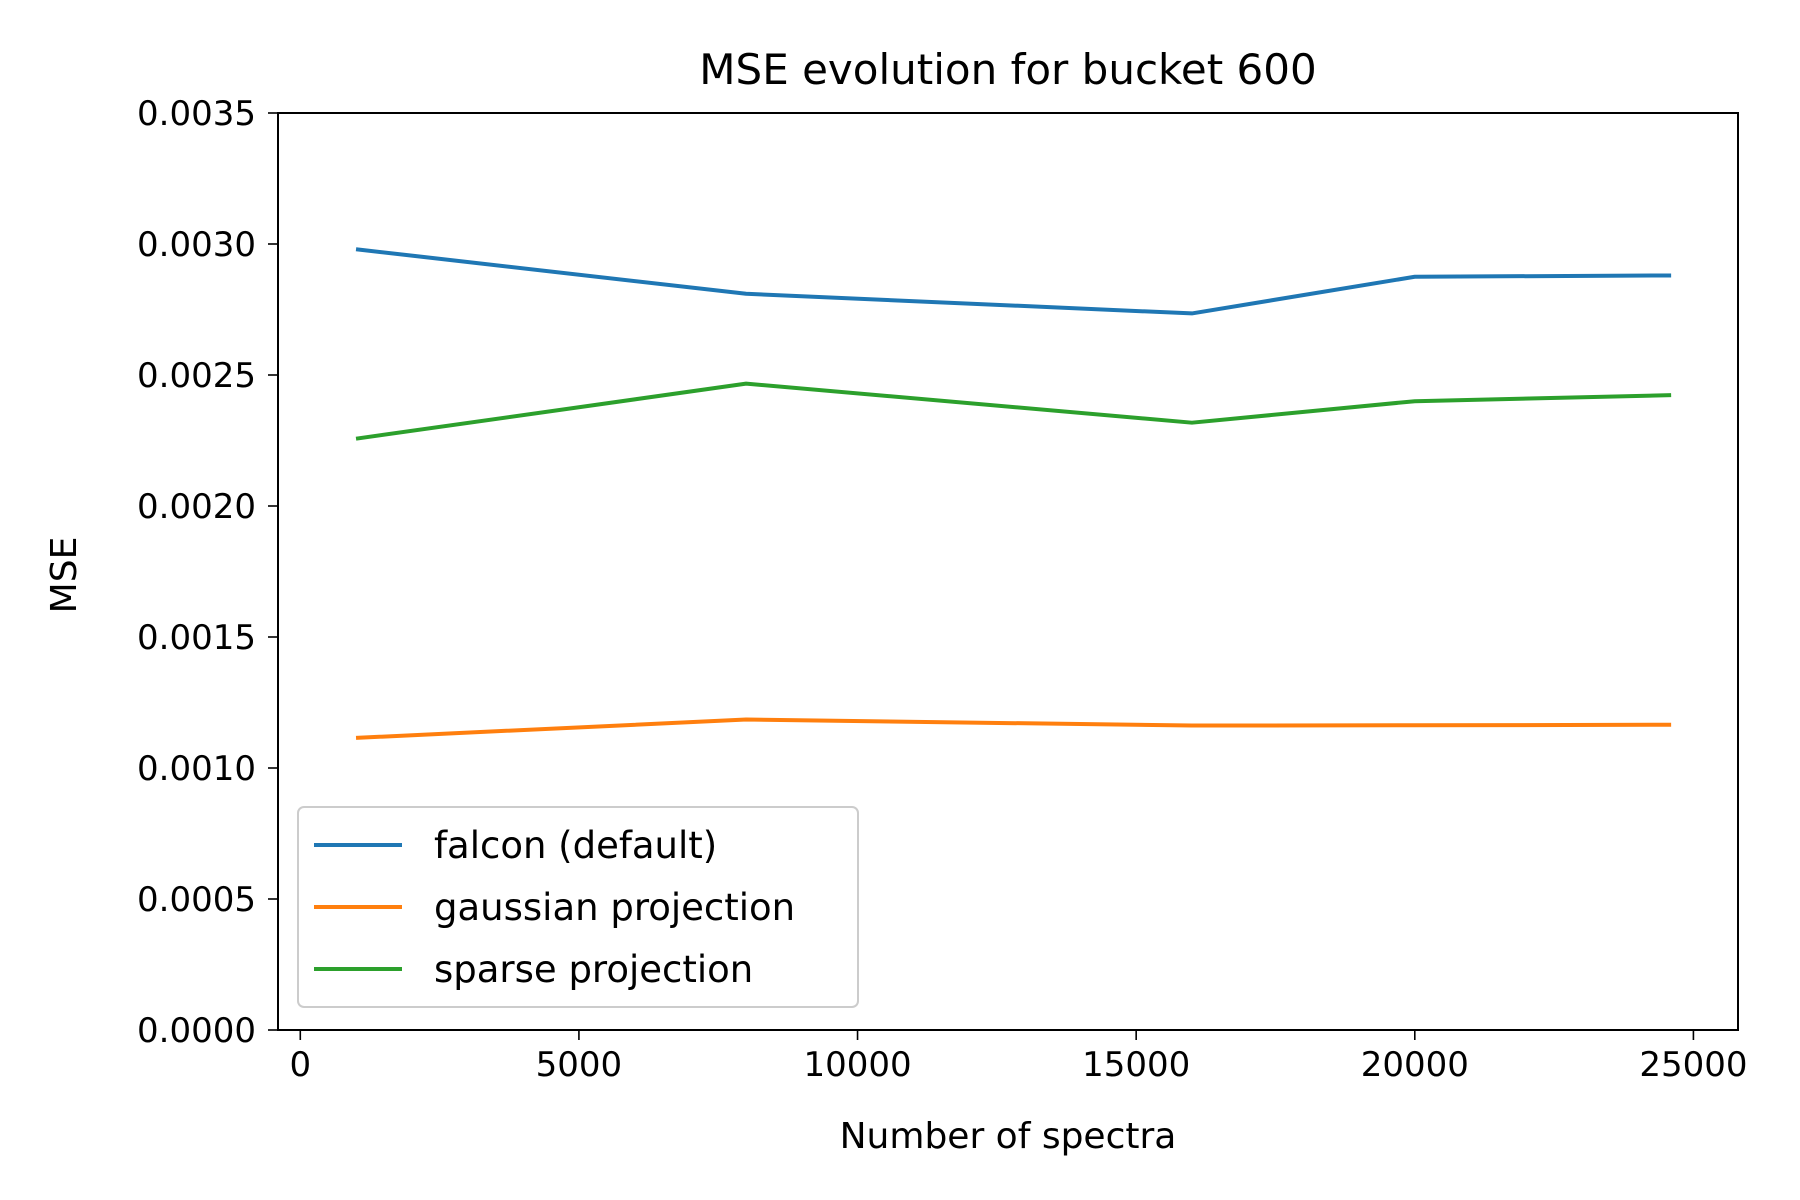 This screenshot has height=1200, width=1800. I want to click on x-tick-label: 0, so click(300, 1065).